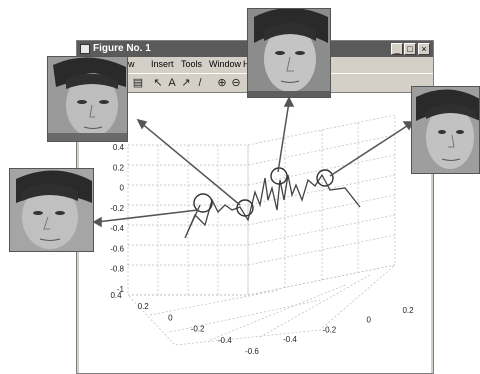 This screenshot has height=374, width=480. I want to click on x-tick-label: 0, so click(368, 320).